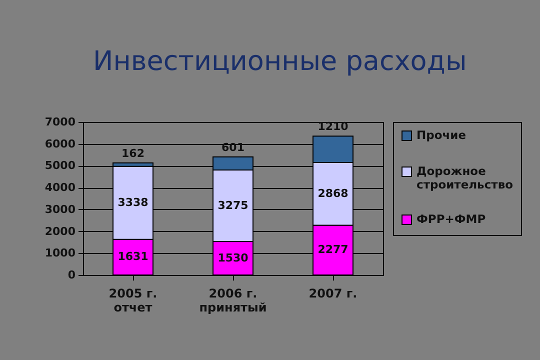 The image size is (540, 360). What do you see at coordinates (133, 257) in the screenshot?
I see `data-label: 1631` at bounding box center [133, 257].